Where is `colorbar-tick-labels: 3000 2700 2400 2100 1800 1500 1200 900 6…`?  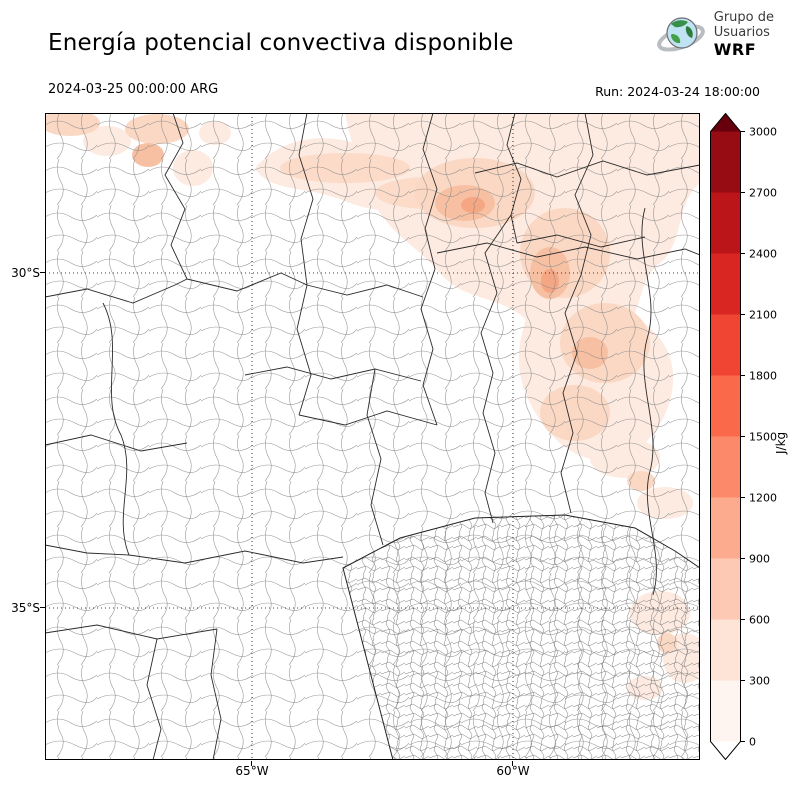 colorbar-tick-labels: 3000 2700 2400 2100 1800 1500 1200 900 6… is located at coordinates (763, 437).